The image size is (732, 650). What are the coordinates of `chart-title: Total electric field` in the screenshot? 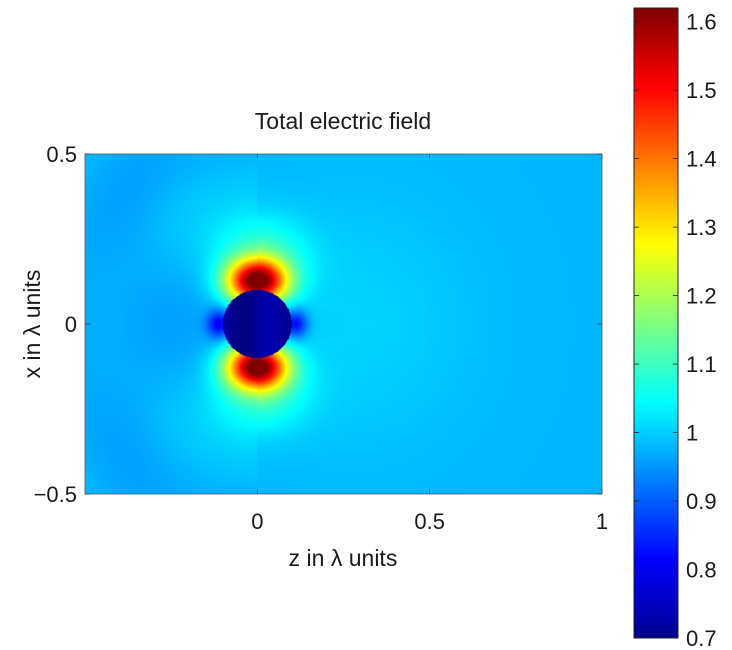 It's located at (343, 121).